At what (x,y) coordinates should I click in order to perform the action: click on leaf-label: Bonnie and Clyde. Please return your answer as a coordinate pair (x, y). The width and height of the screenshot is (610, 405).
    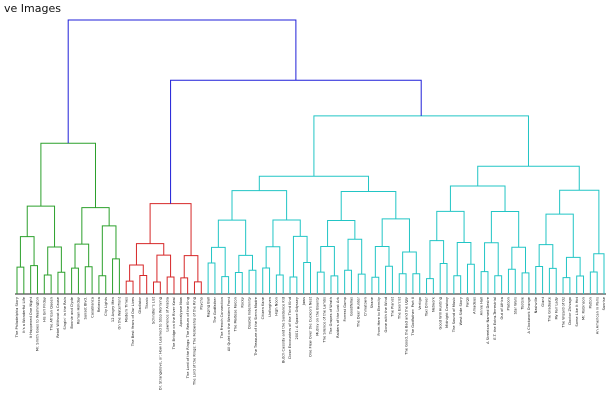
    Looking at the image, I should click on (72, 312).